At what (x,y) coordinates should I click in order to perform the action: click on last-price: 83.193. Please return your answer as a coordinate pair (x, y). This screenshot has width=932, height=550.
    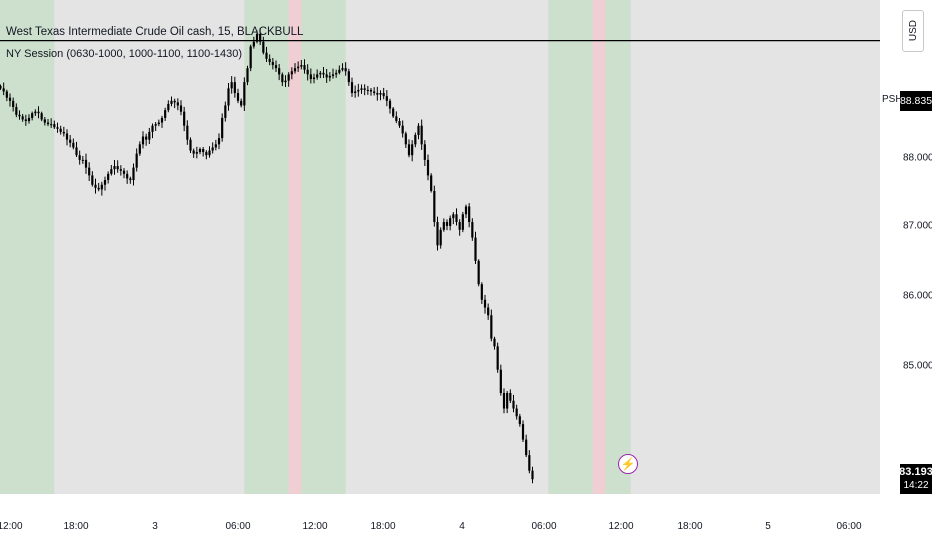
    Looking at the image, I should click on (915, 472).